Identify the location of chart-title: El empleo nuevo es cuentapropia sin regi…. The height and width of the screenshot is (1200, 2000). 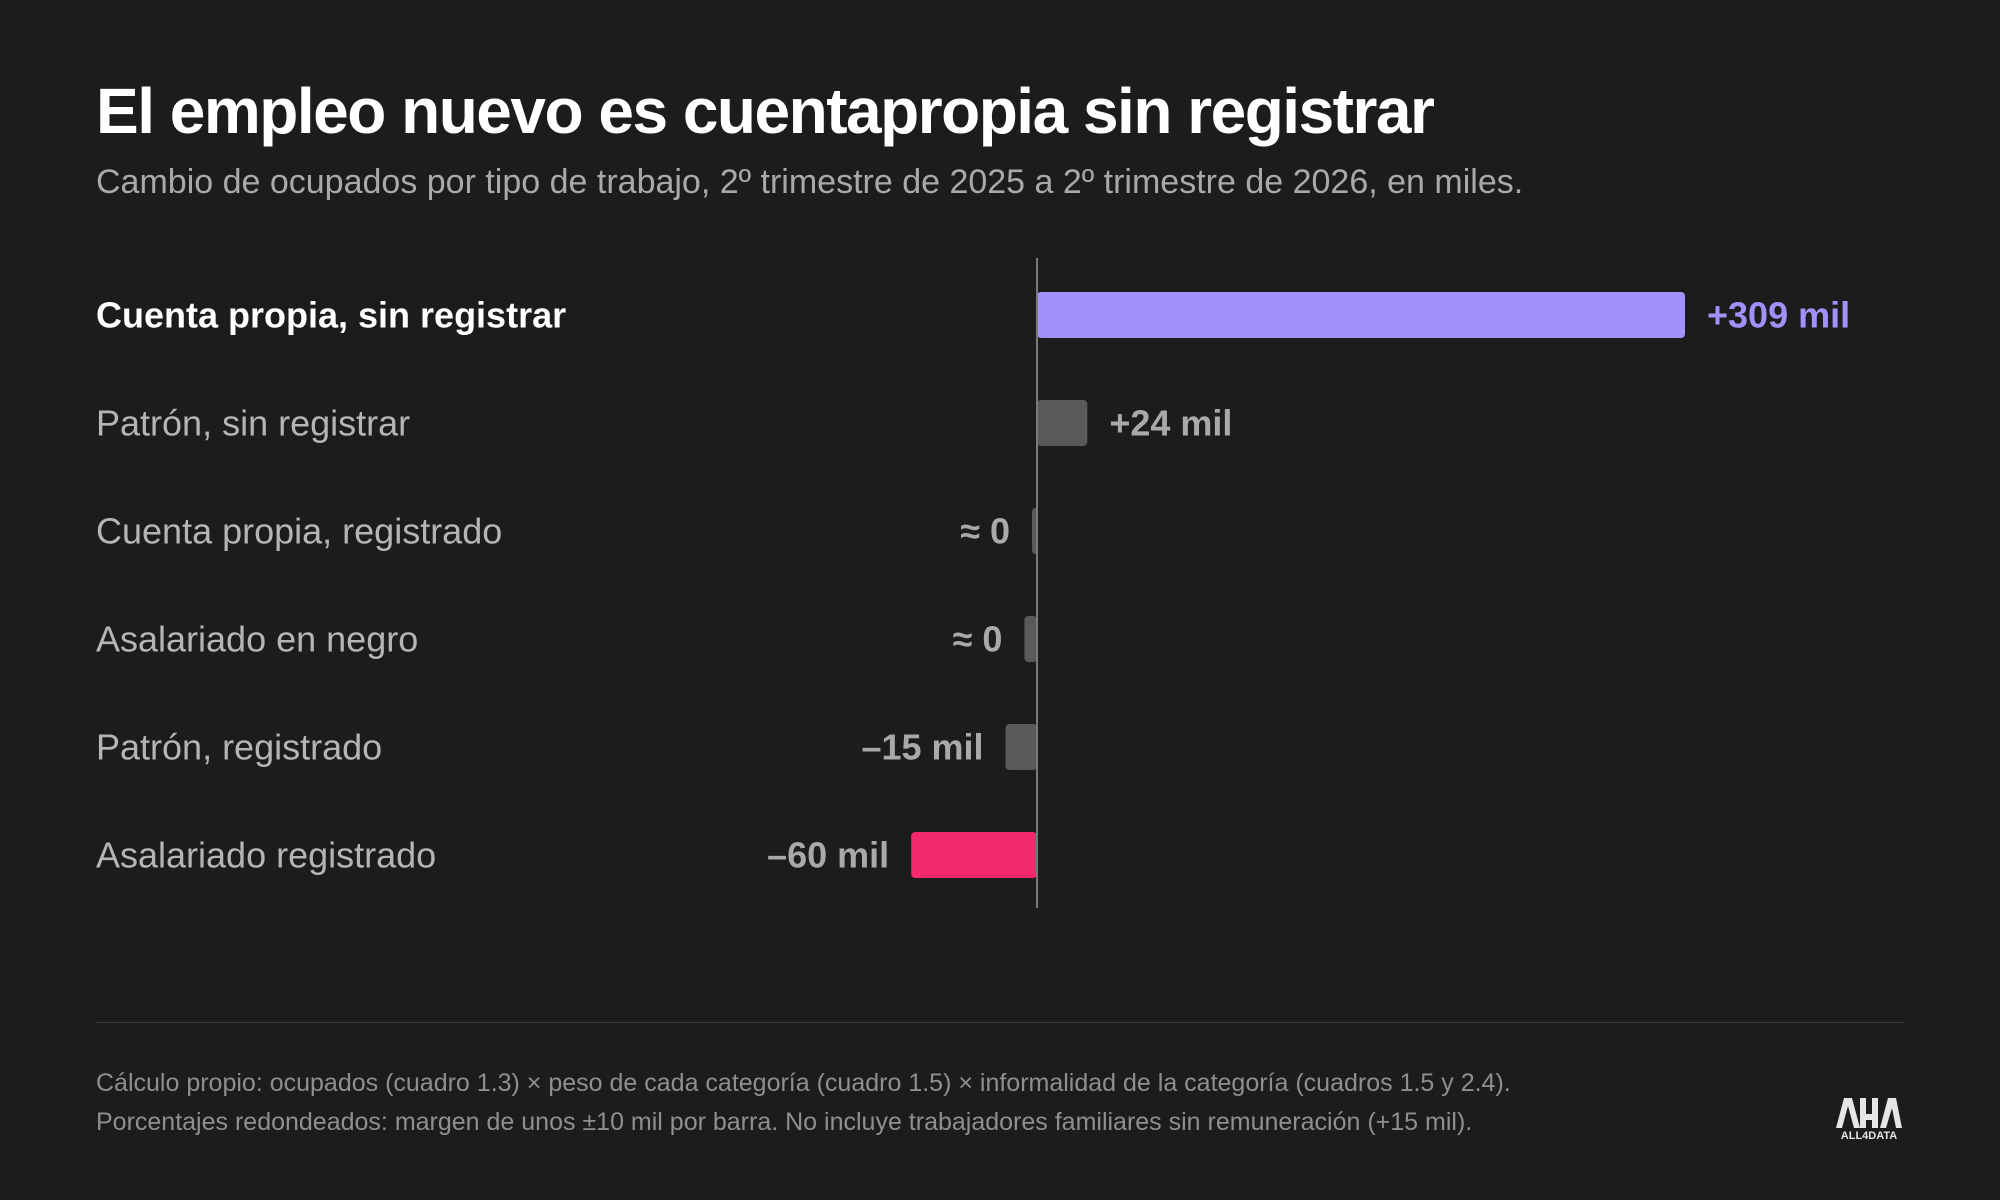
(765, 111).